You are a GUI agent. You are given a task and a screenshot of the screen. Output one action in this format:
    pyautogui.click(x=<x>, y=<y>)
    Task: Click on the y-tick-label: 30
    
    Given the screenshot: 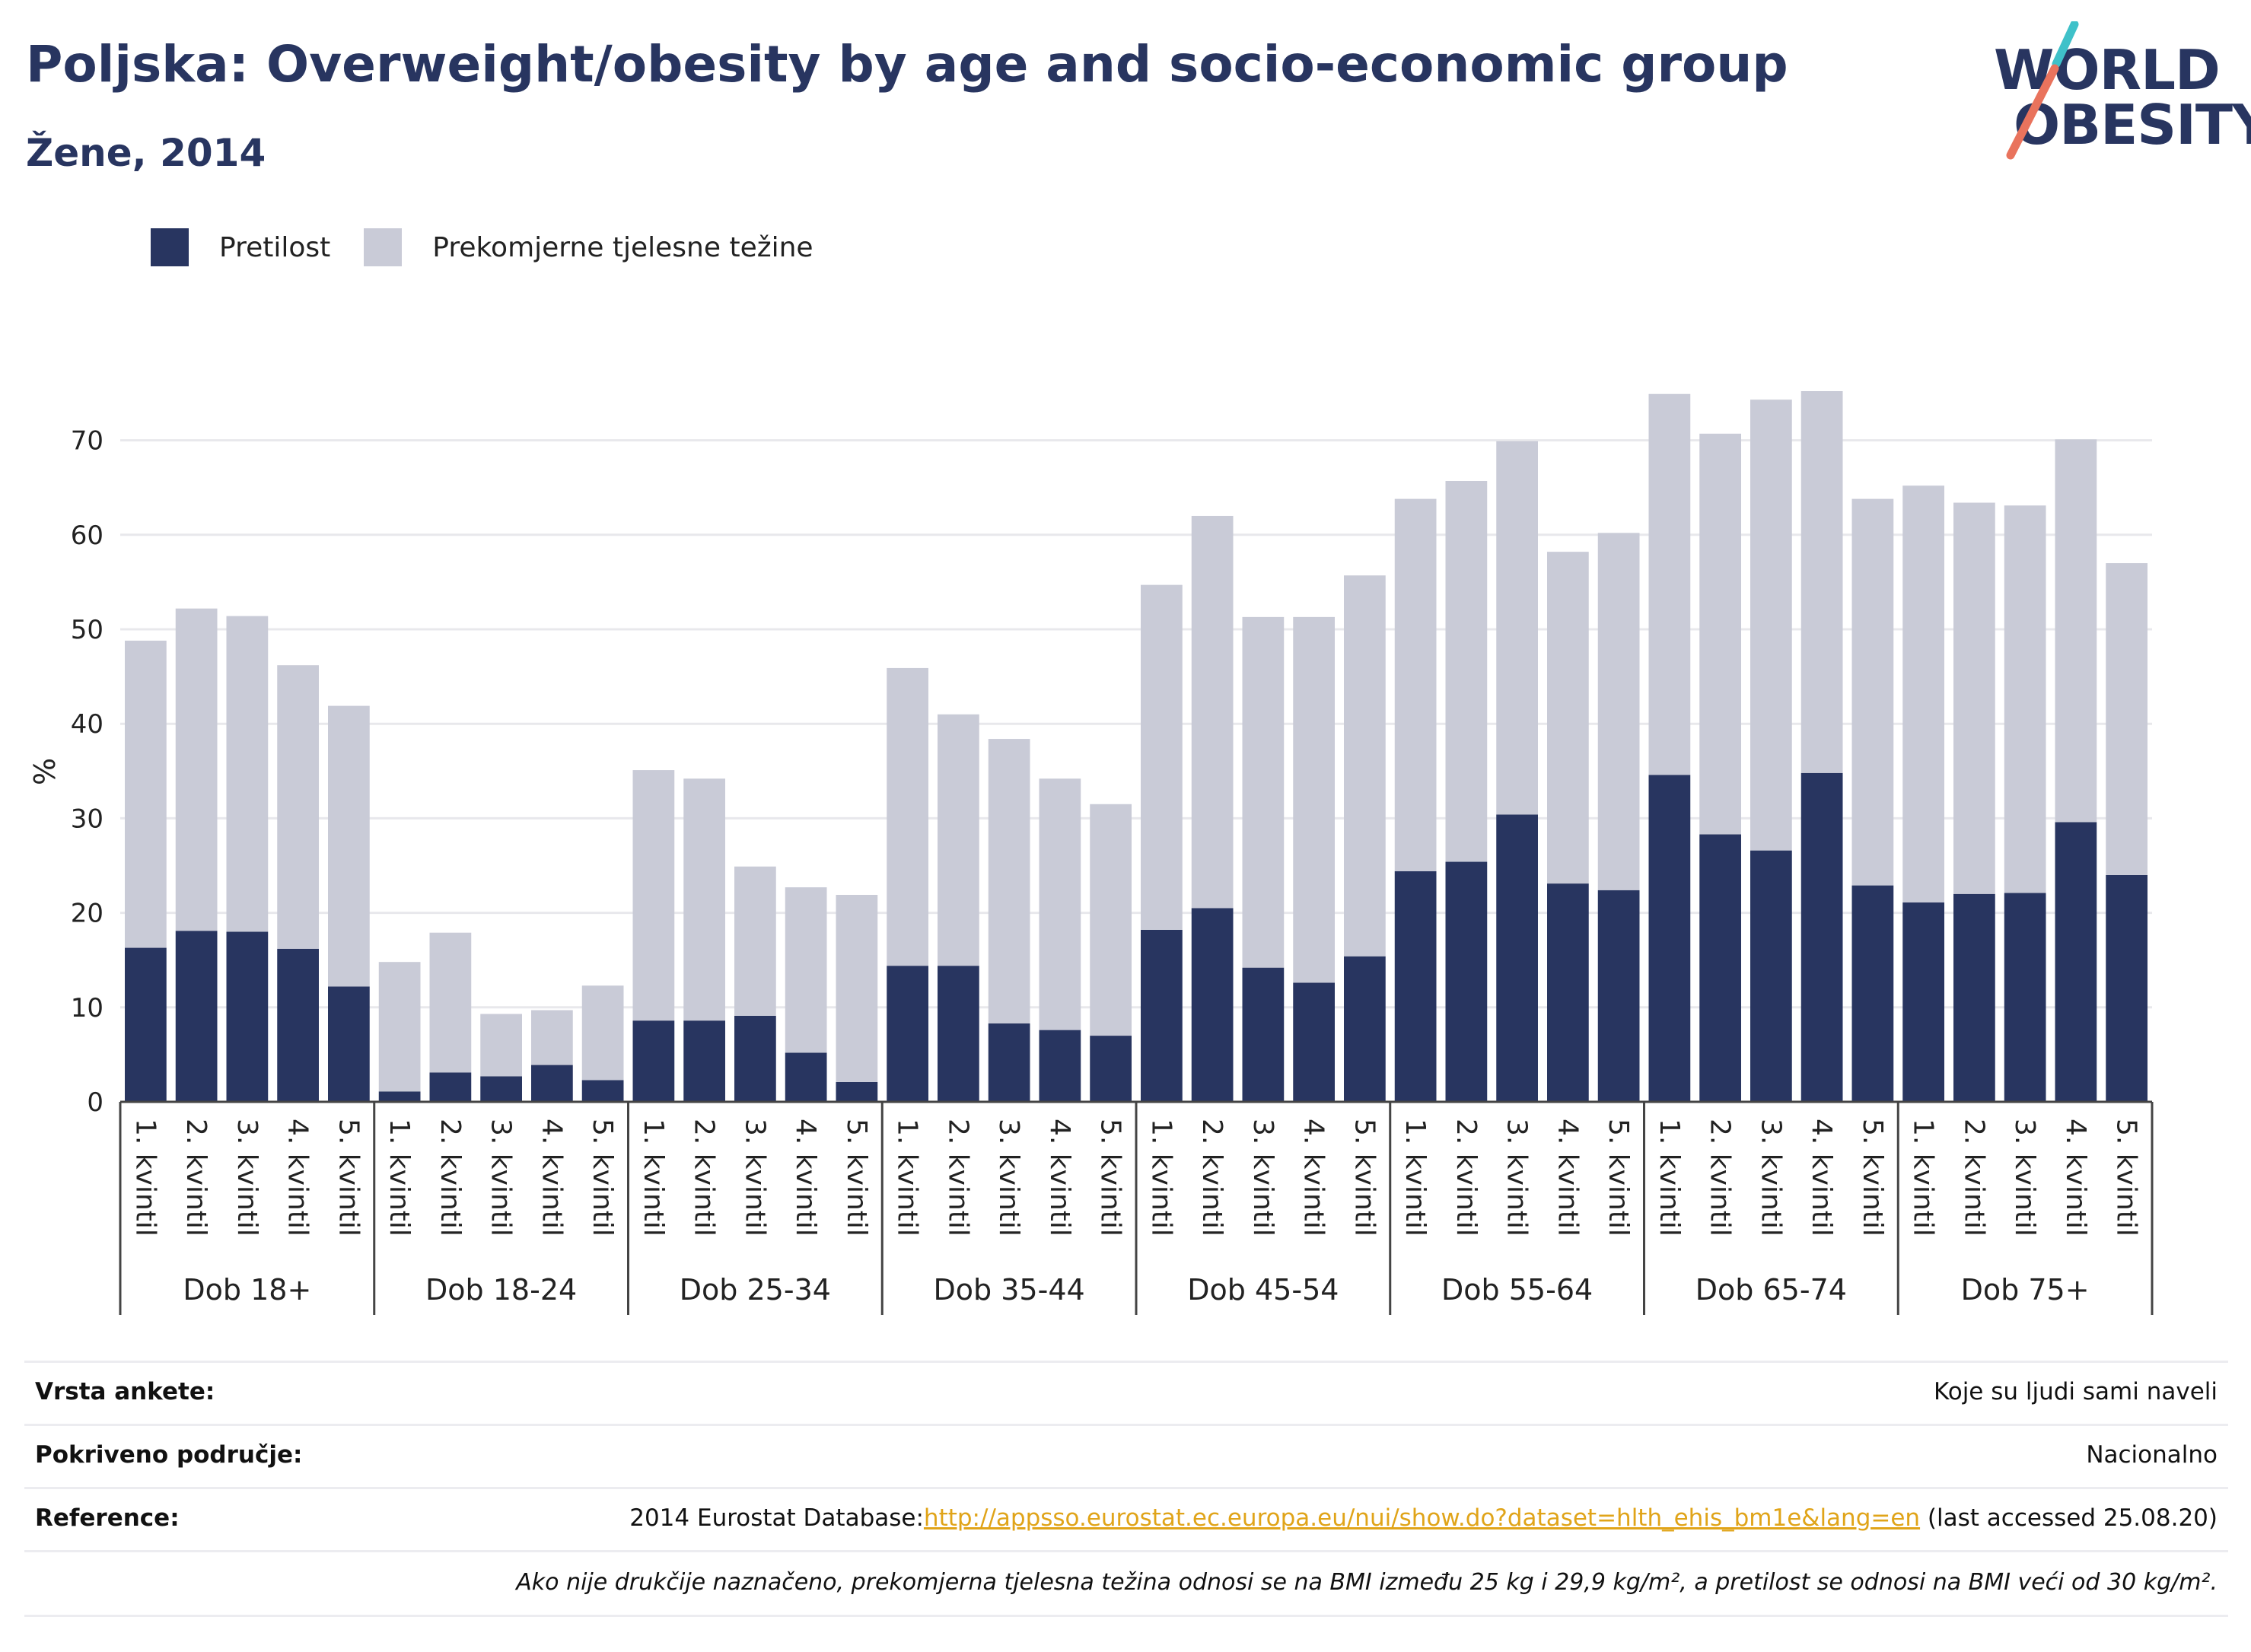 What is the action you would take?
    pyautogui.click(x=87, y=819)
    